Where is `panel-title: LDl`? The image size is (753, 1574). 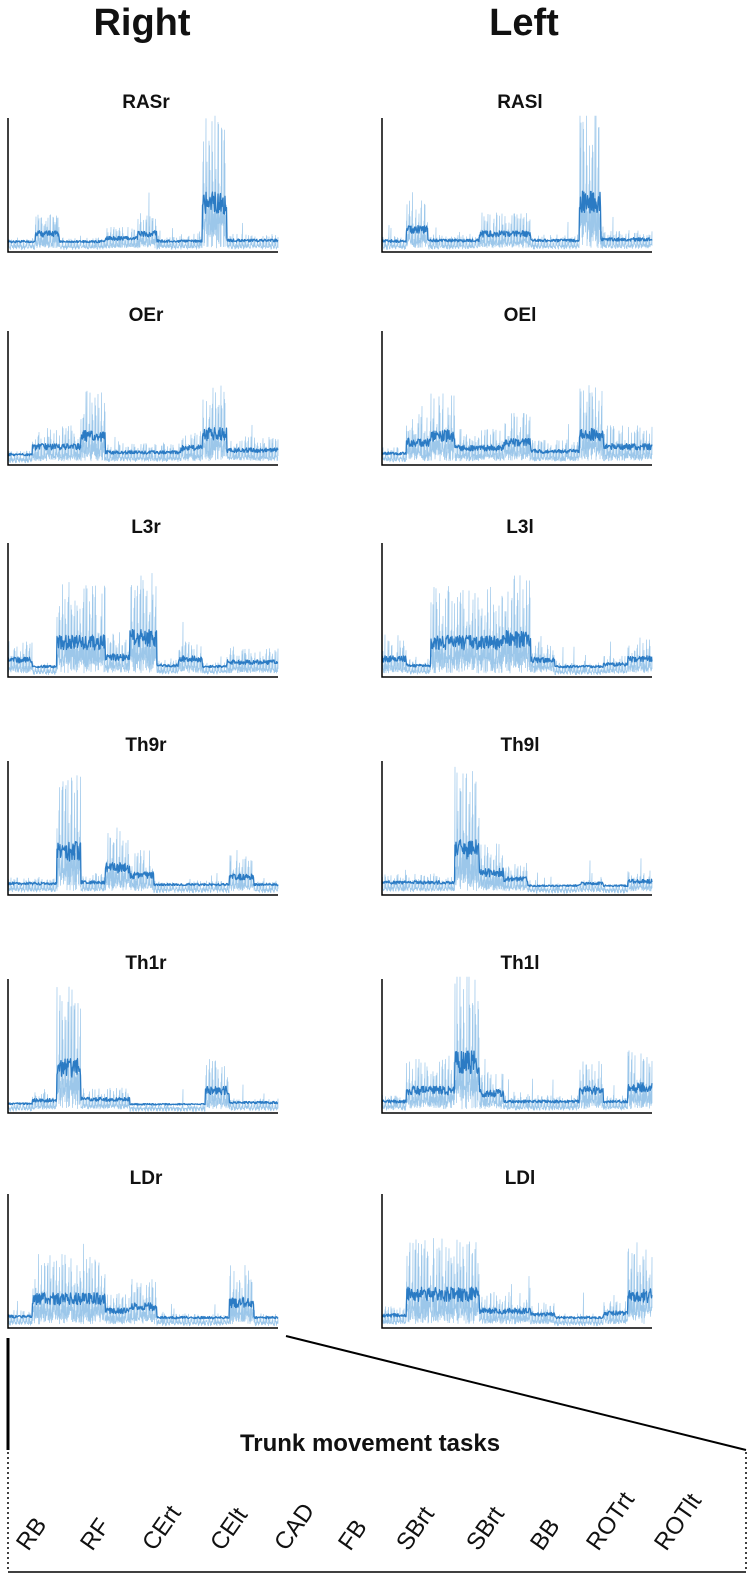
panel-title: LDl is located at coordinates (520, 1178).